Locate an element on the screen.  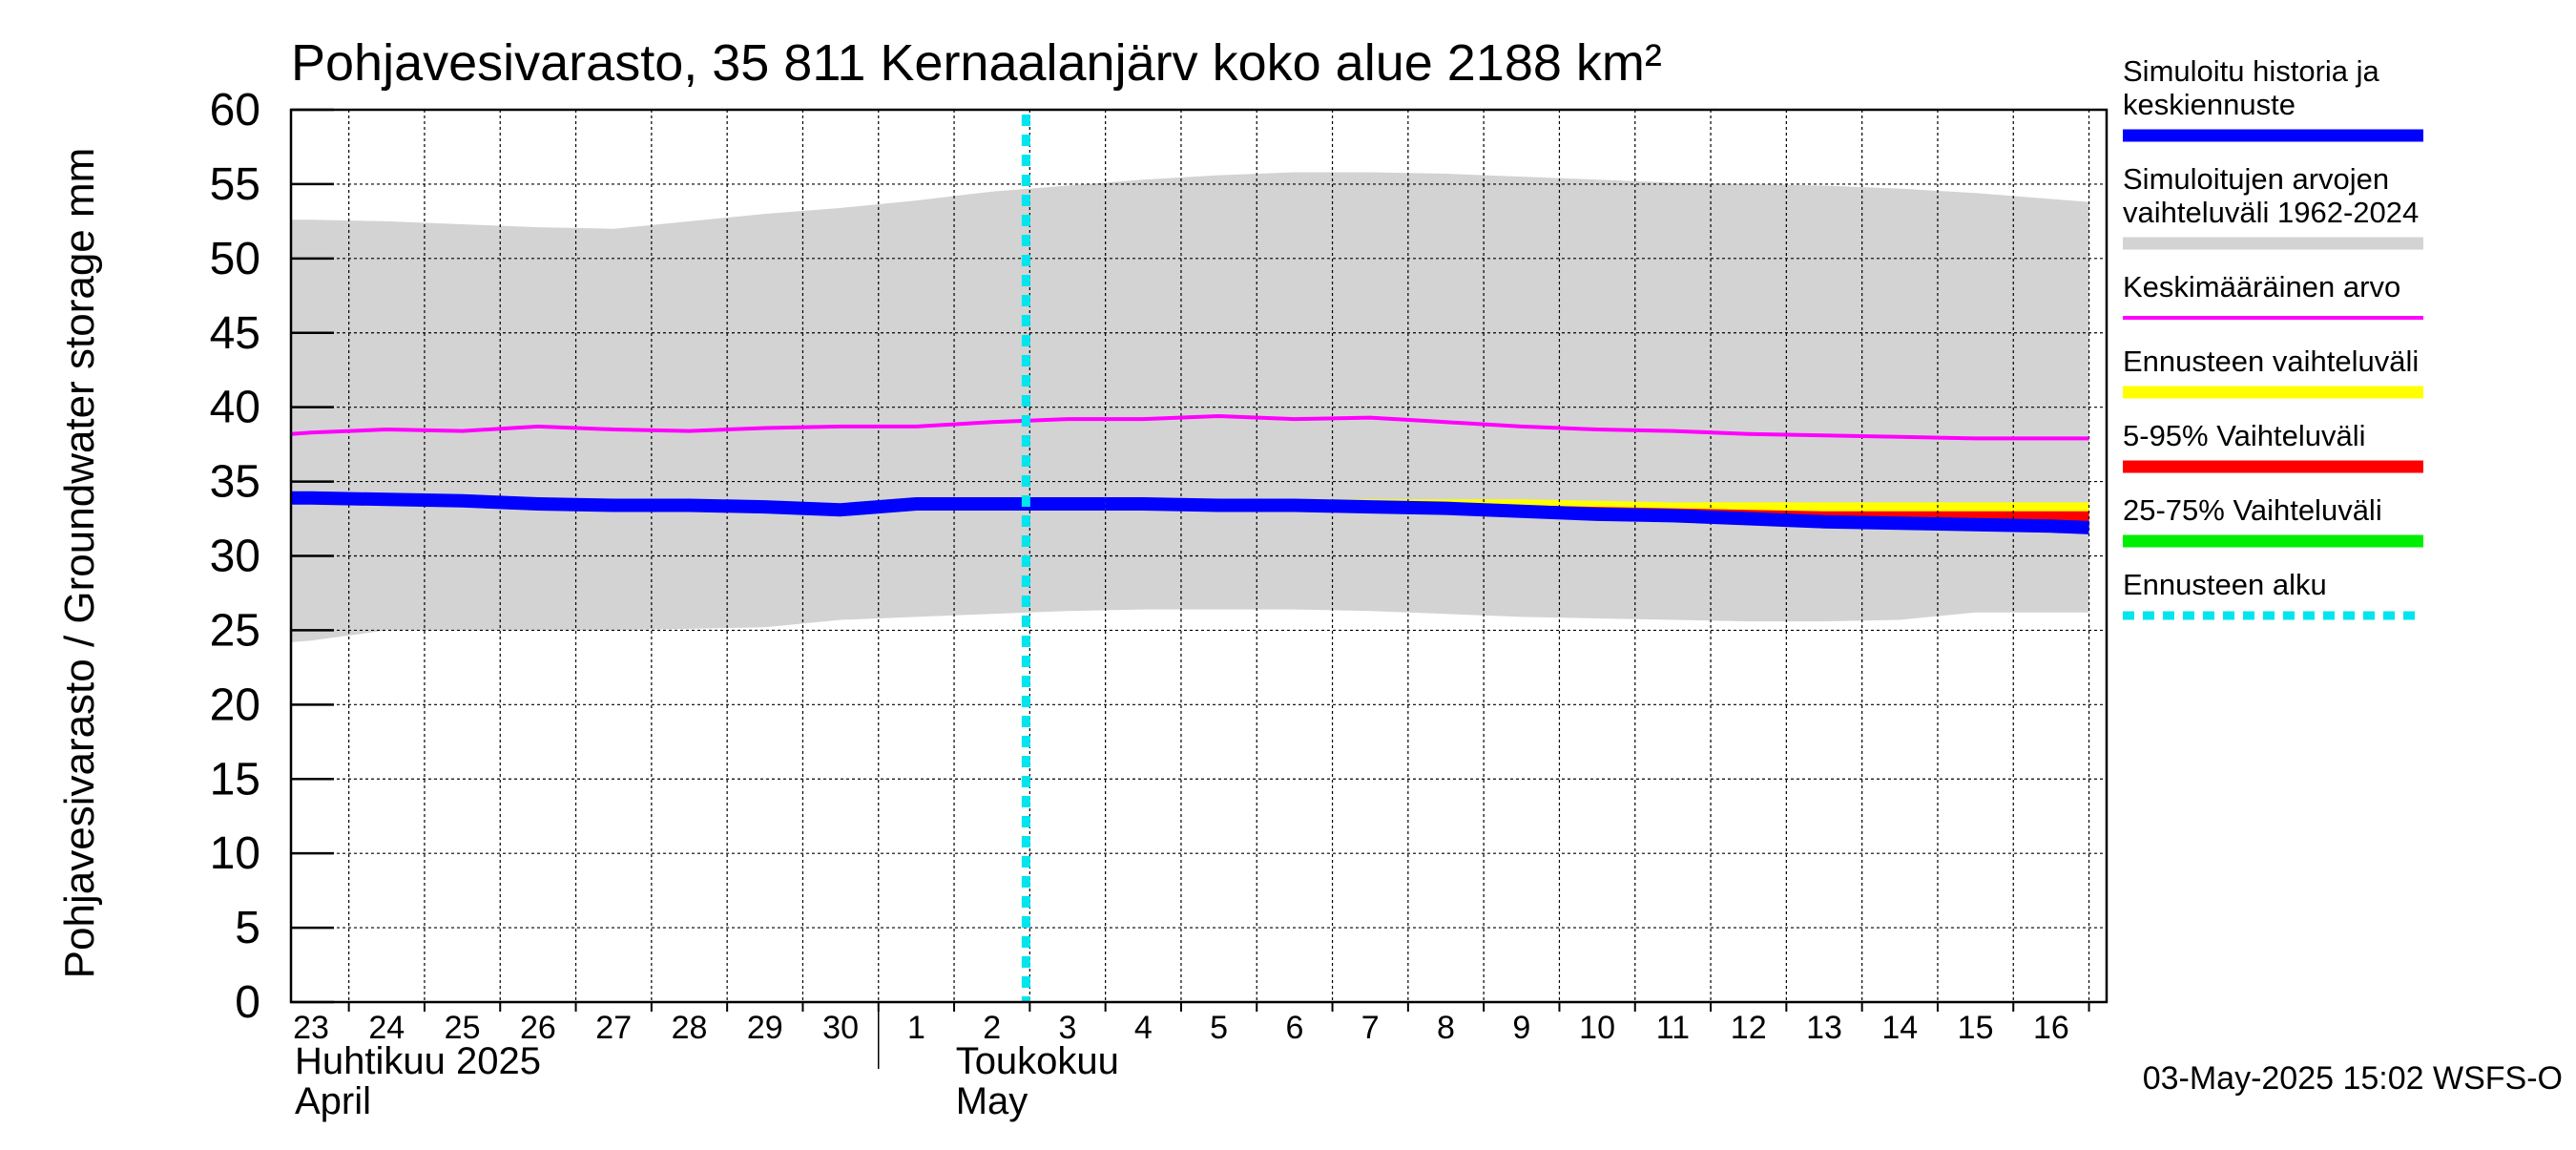
x-tick-label: 2 is located at coordinates (992, 1028).